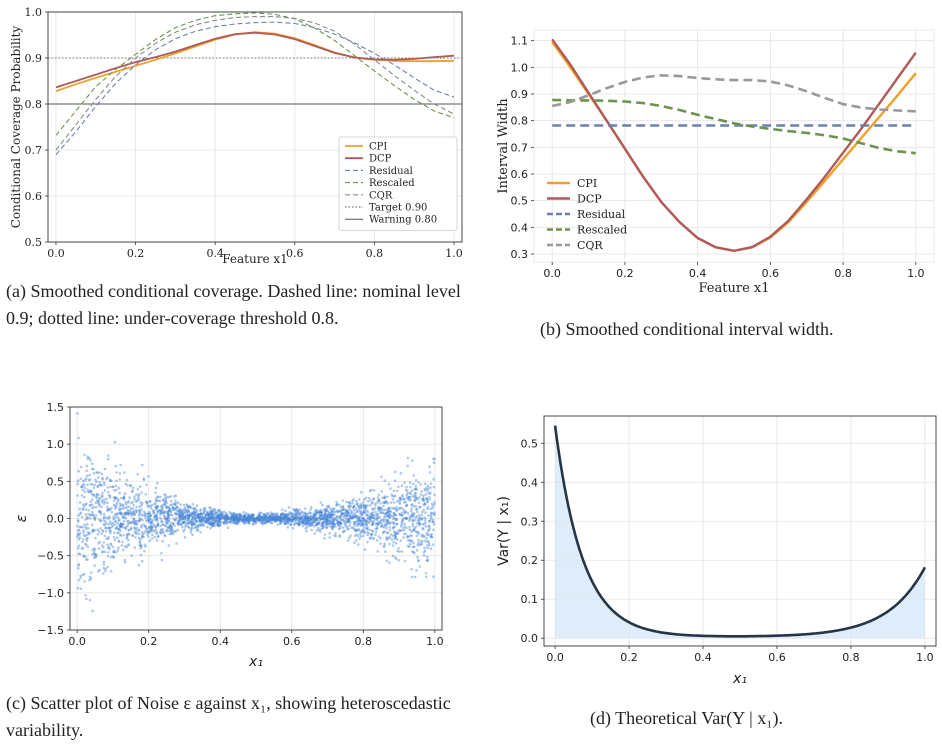  I want to click on y-tick-label: 0.8, so click(520, 121).